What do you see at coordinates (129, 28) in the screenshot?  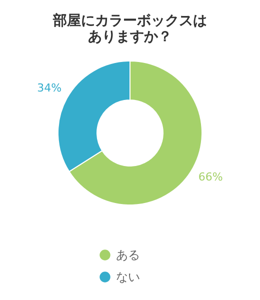 I see `chart-title: 部屋にカラーボックスはありますか？` at bounding box center [129, 28].